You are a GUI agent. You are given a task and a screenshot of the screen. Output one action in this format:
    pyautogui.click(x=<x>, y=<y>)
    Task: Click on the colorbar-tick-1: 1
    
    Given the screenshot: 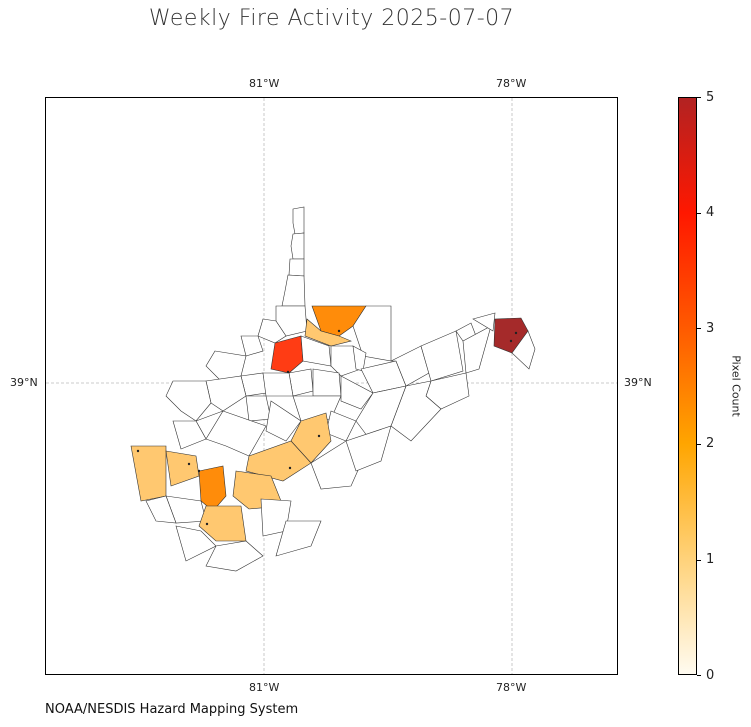 What is the action you would take?
    pyautogui.click(x=710, y=559)
    